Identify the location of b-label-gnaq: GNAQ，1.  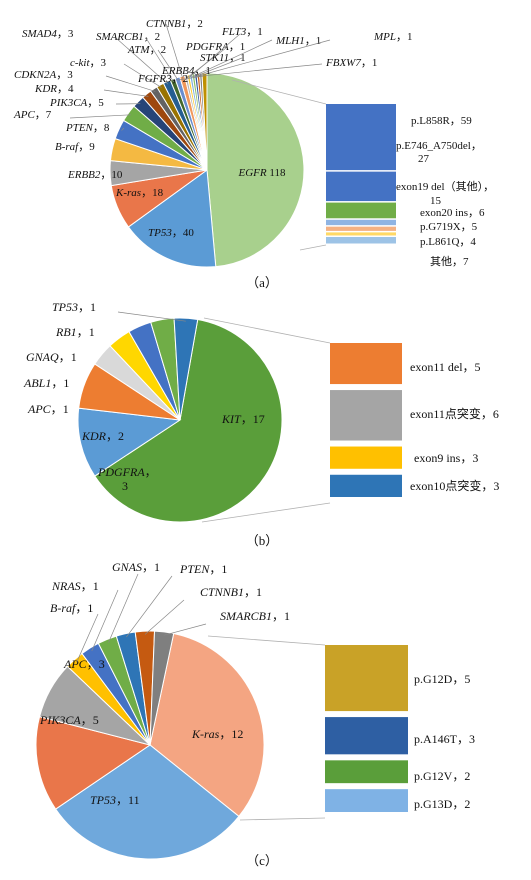
(51, 357).